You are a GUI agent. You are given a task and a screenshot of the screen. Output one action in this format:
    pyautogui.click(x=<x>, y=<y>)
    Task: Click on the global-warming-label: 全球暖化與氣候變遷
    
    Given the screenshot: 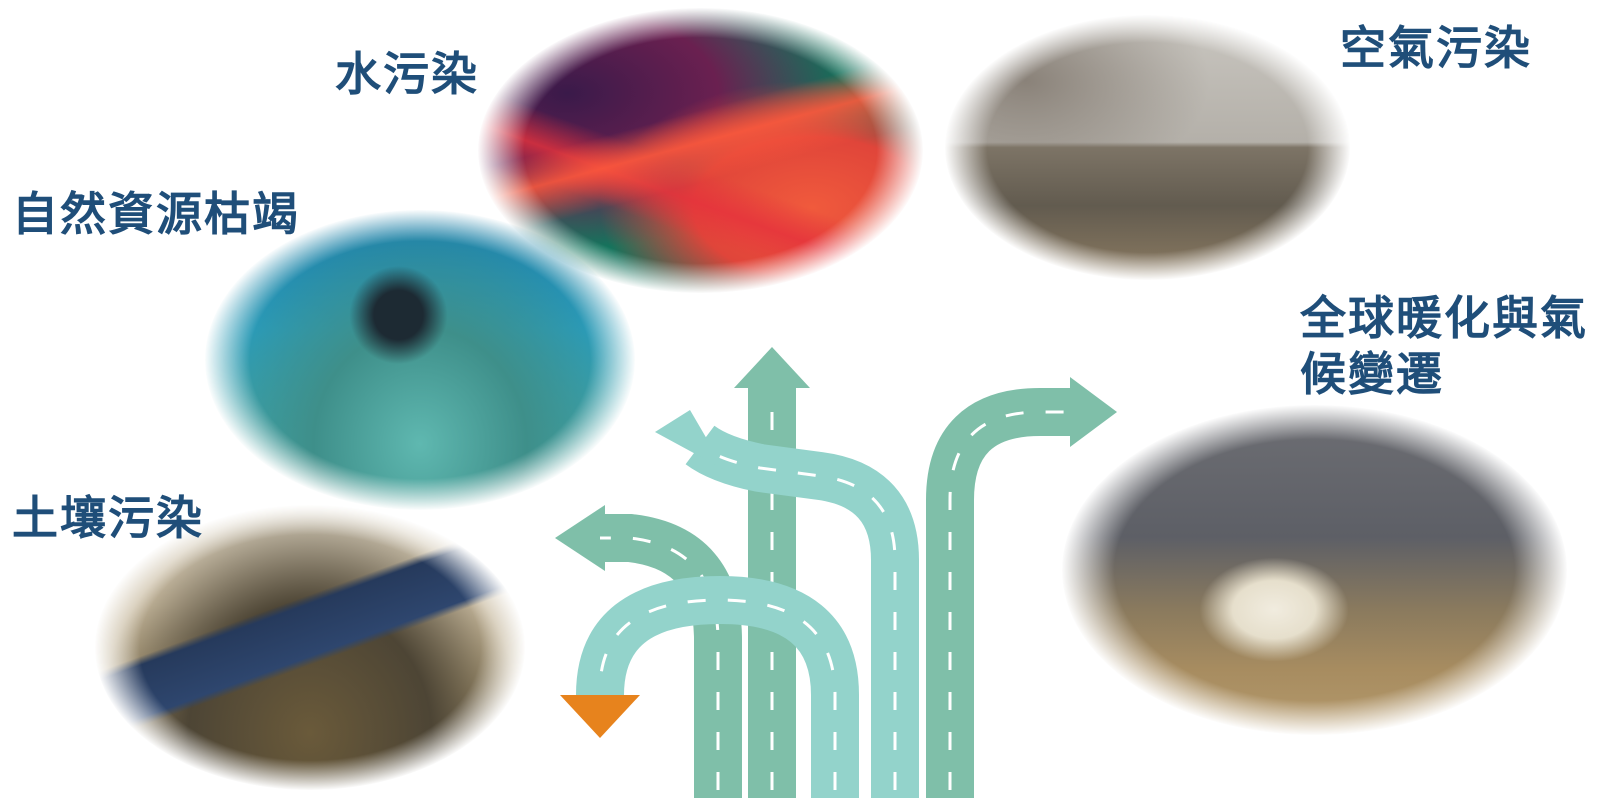 What is the action you would take?
    pyautogui.click(x=1444, y=346)
    